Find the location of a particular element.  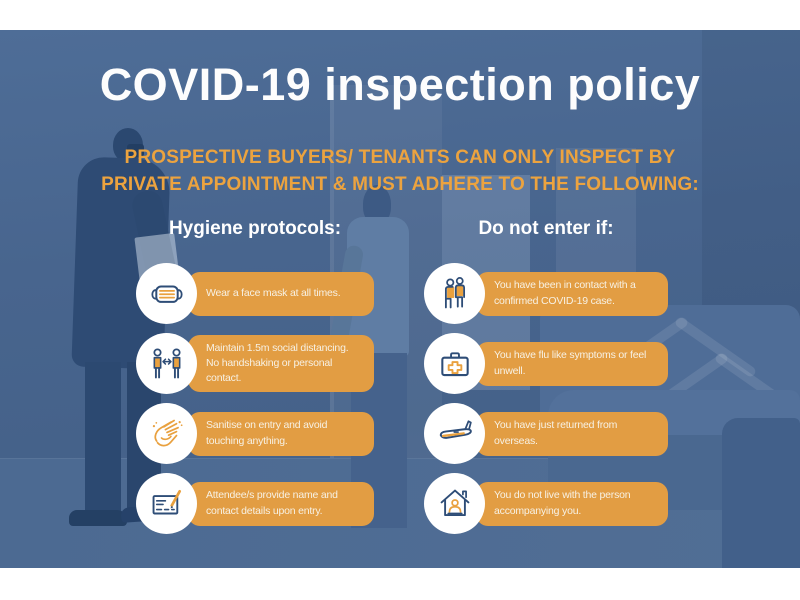

airplane-icon is located at coordinates (455, 429).